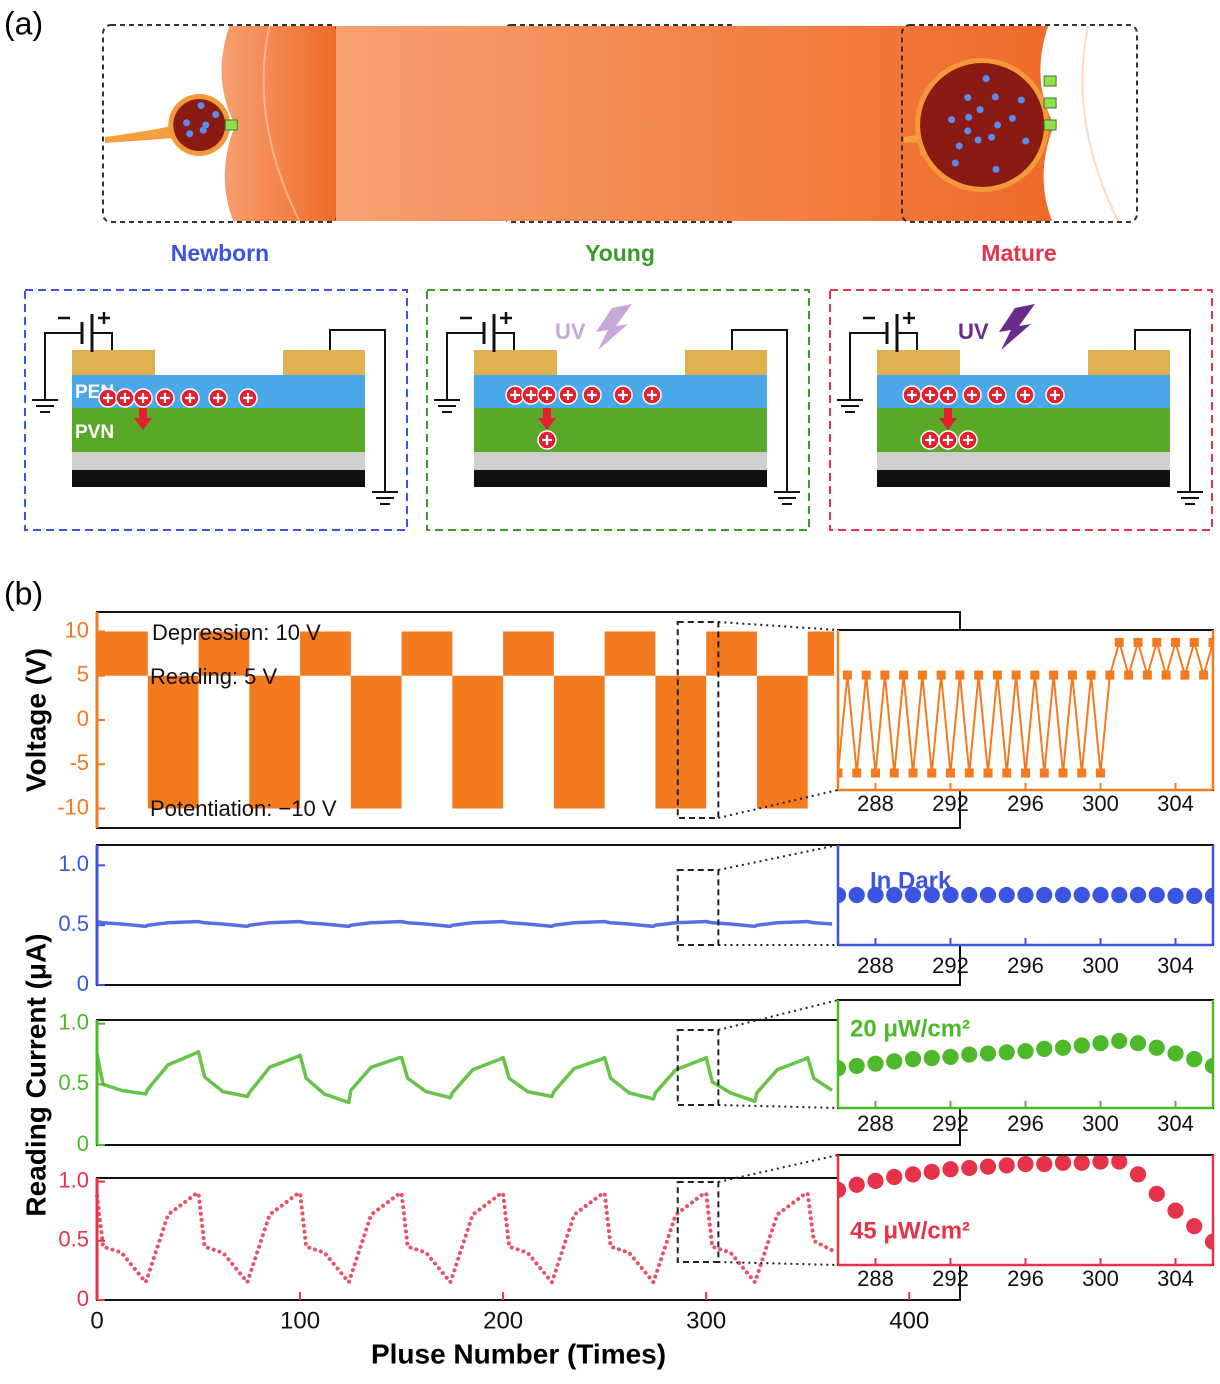 The height and width of the screenshot is (1384, 1220). What do you see at coordinates (73, 1082) in the screenshot?
I see `y-tick-label: 0.5` at bounding box center [73, 1082].